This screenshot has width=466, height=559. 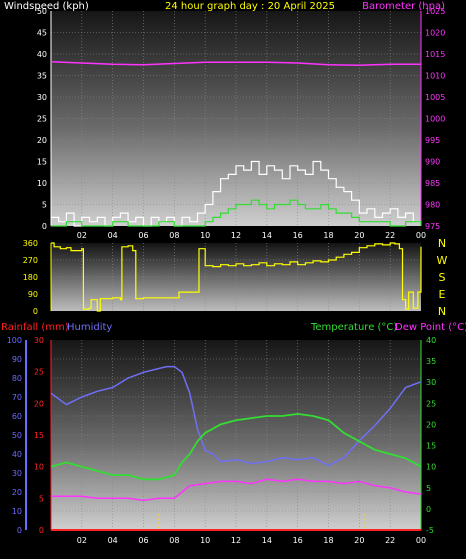 I want to click on wind-gust-line, so click(x=236, y=193).